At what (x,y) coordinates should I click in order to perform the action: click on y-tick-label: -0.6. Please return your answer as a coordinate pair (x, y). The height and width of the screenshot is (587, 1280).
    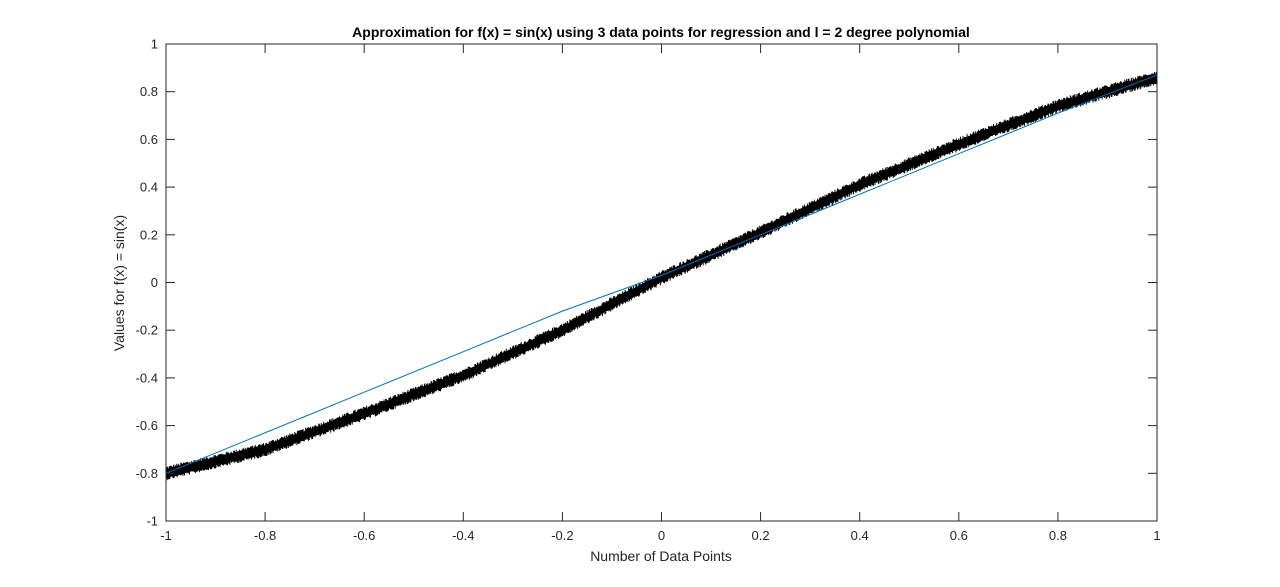
    Looking at the image, I should click on (147, 425).